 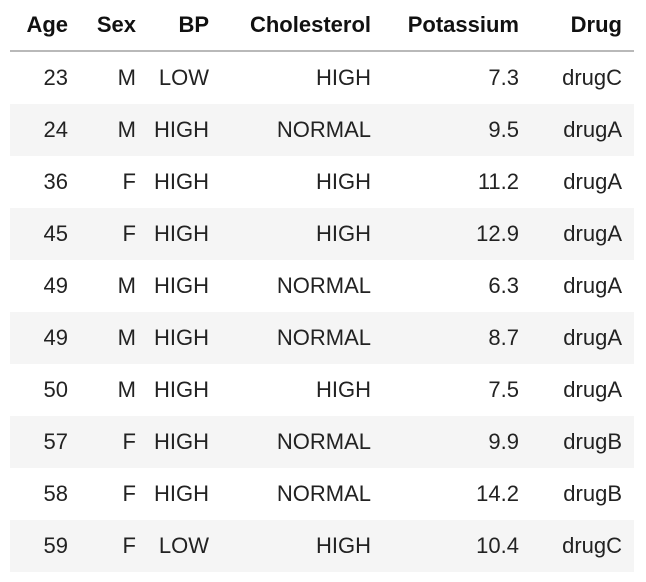 I want to click on table-row: 57 F HIGH NORMAL 9.9 drugB, so click(x=322, y=442).